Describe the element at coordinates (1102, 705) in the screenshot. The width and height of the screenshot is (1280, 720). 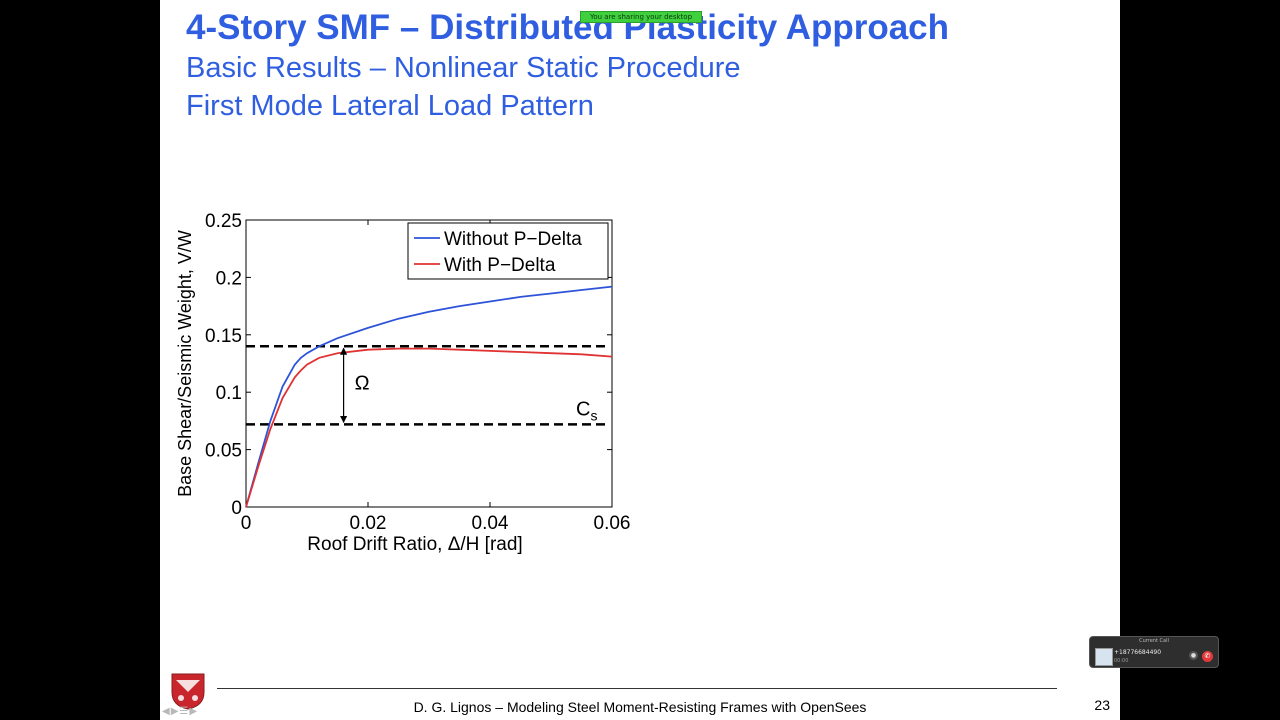
I see `page-number: 23` at that location.